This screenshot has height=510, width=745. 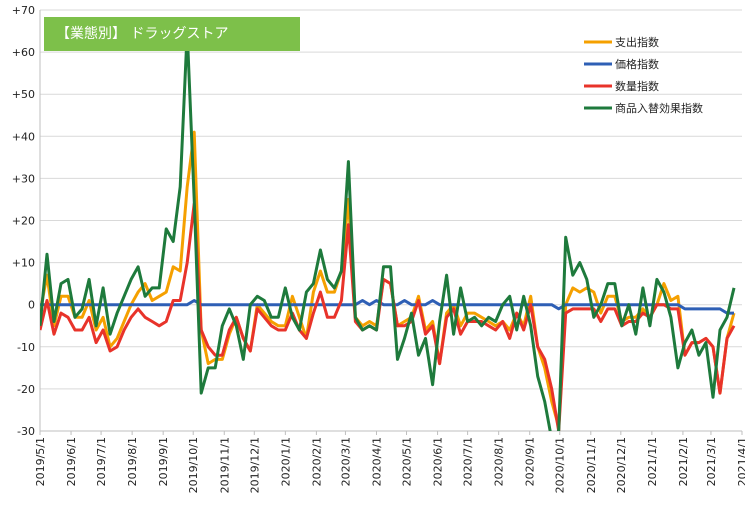 What do you see at coordinates (285, 461) in the screenshot?
I see `x-tick-label: 2020/1/1` at bounding box center [285, 461].